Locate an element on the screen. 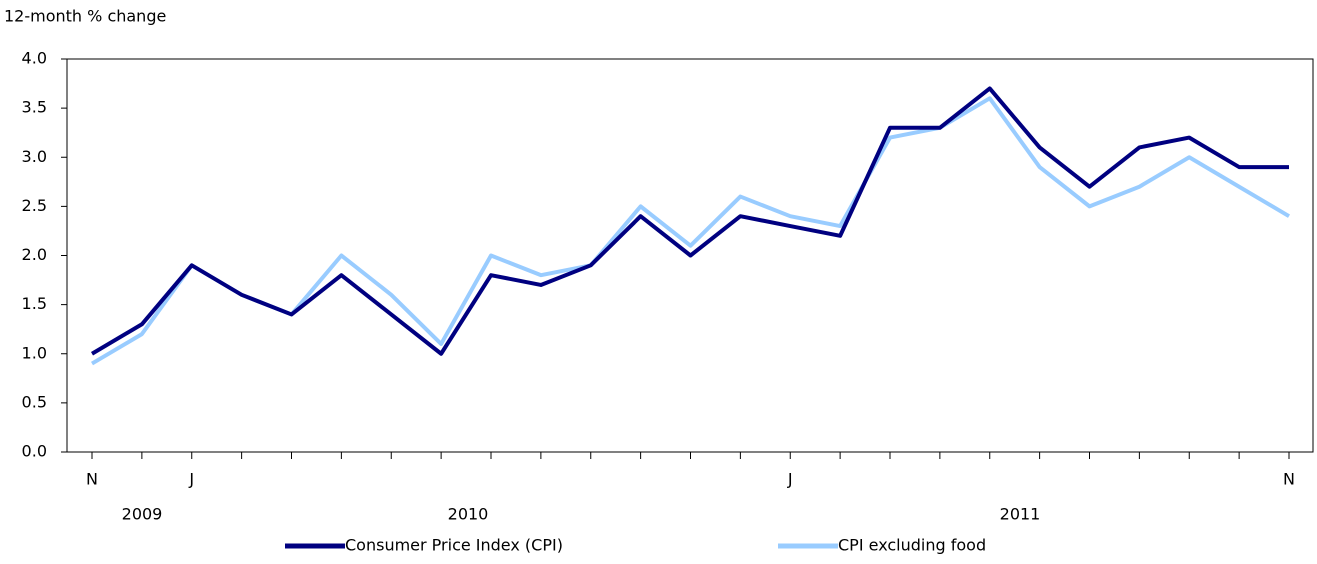  y-tick-label: 3.5 is located at coordinates (34, 107).